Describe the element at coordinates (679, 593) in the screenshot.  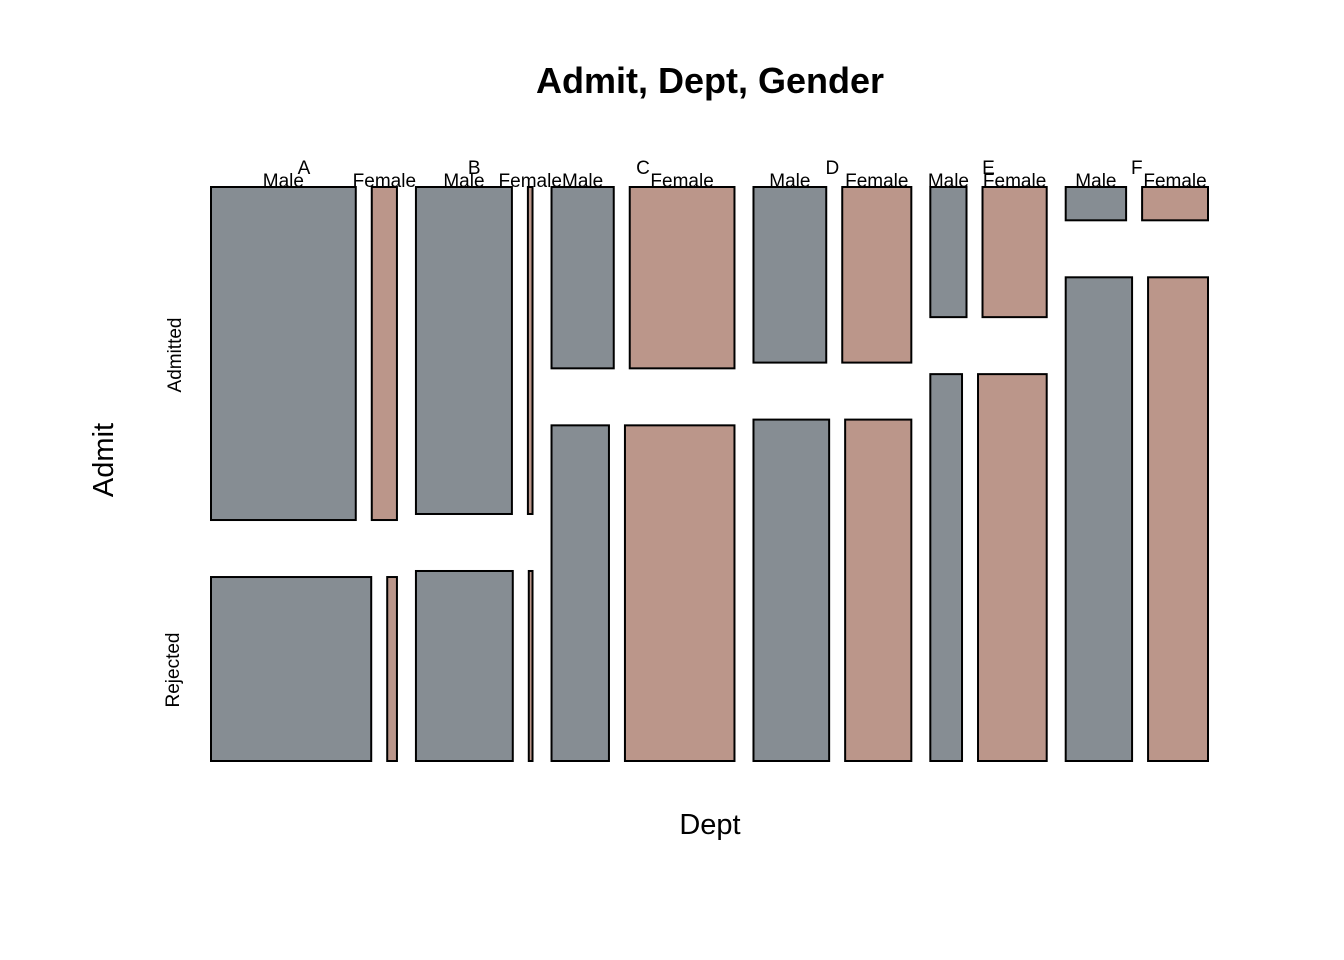
I see `tile-c-female-rejected` at that location.